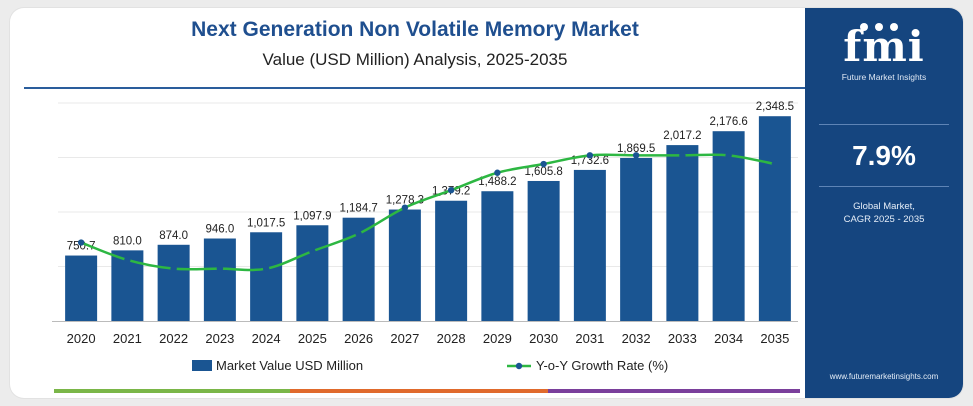 The width and height of the screenshot is (973, 406). Describe the element at coordinates (451, 338) in the screenshot. I see `x-tick-label: 2028` at that location.